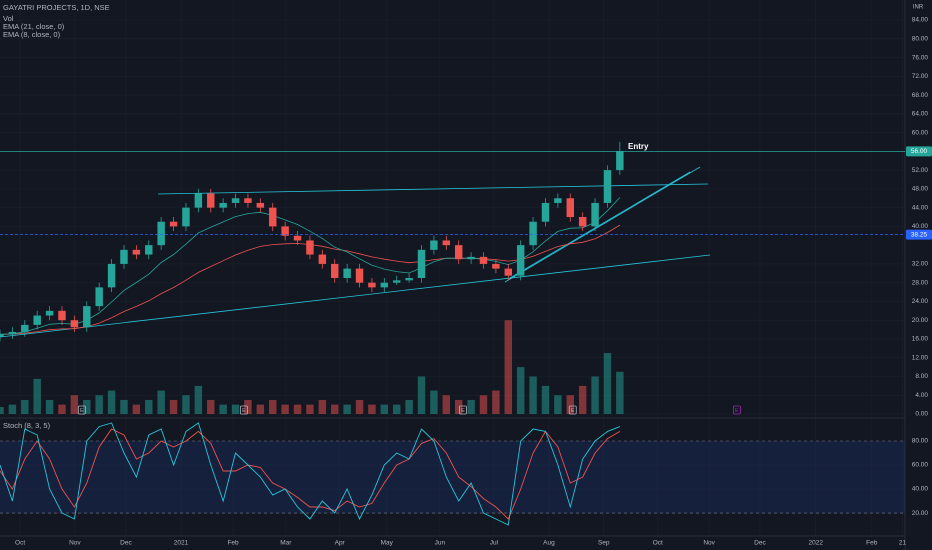  I want to click on y-tick-label: 8.00, so click(921, 376).